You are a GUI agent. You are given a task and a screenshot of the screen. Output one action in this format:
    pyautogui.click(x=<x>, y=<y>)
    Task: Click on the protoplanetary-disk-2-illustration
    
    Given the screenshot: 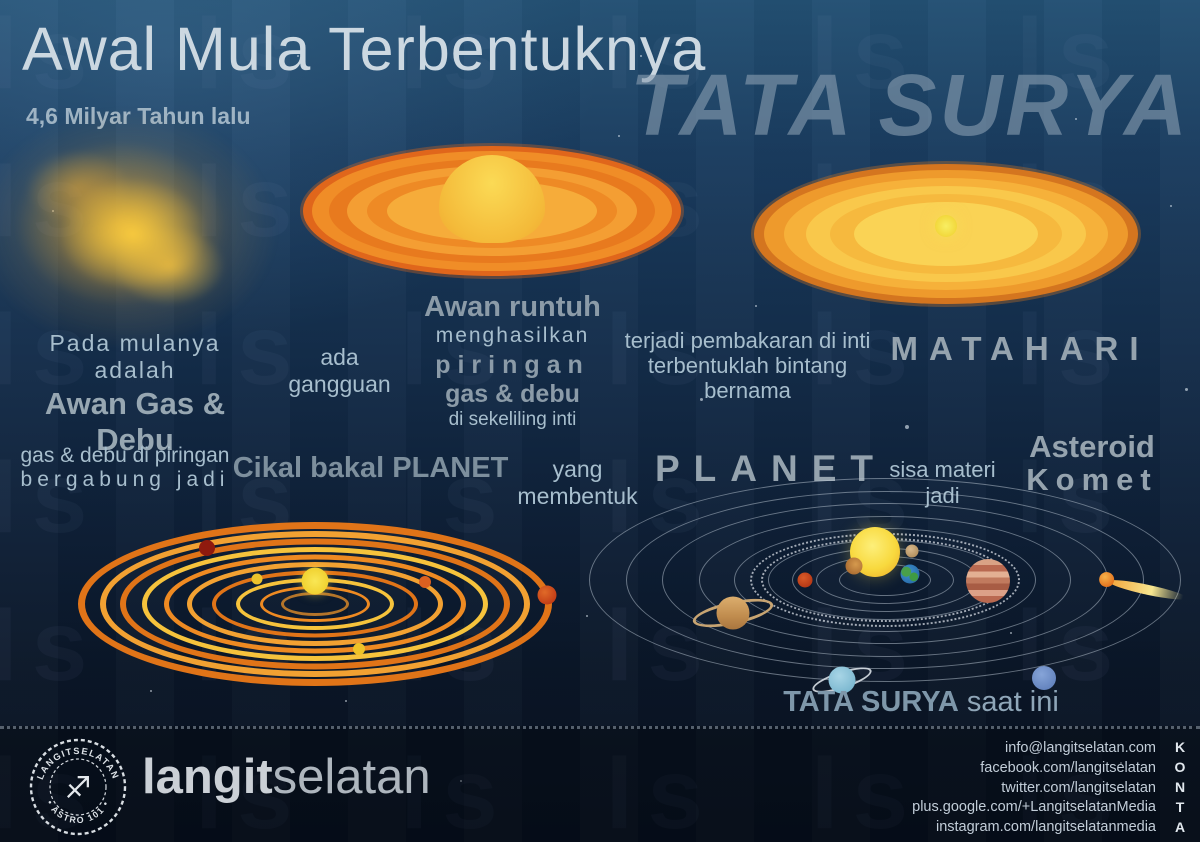 What is the action you would take?
    pyautogui.click(x=946, y=234)
    